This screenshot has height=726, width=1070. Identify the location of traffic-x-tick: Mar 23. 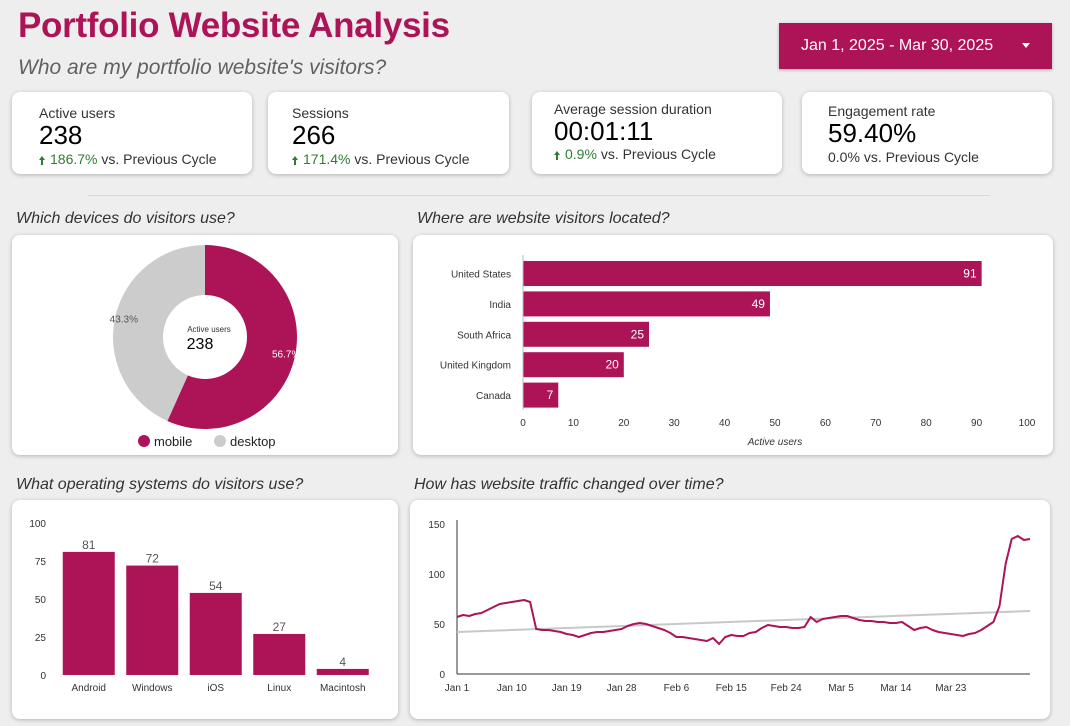
(951, 688).